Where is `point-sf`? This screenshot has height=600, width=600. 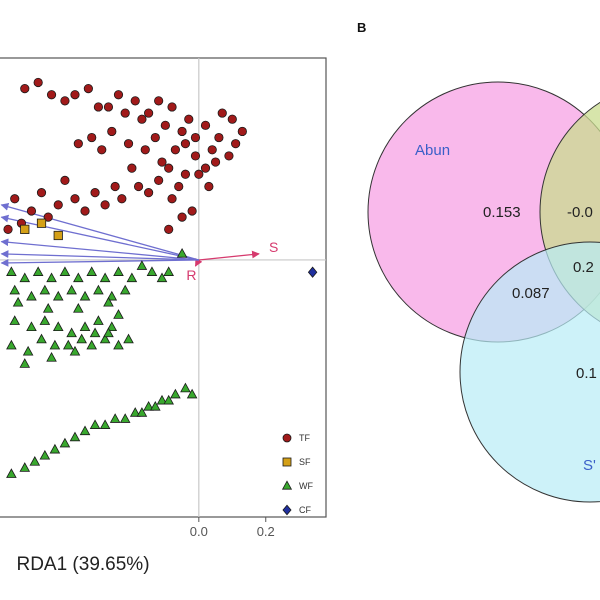
point-sf is located at coordinates (58, 235).